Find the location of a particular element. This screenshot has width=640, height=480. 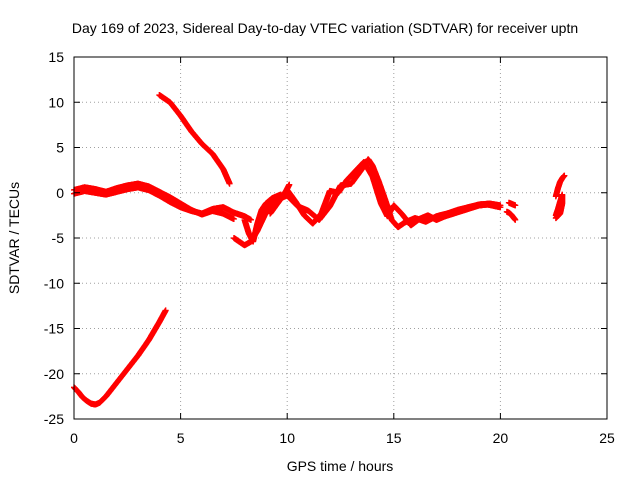

y-tick-label: -20 is located at coordinates (54, 374).